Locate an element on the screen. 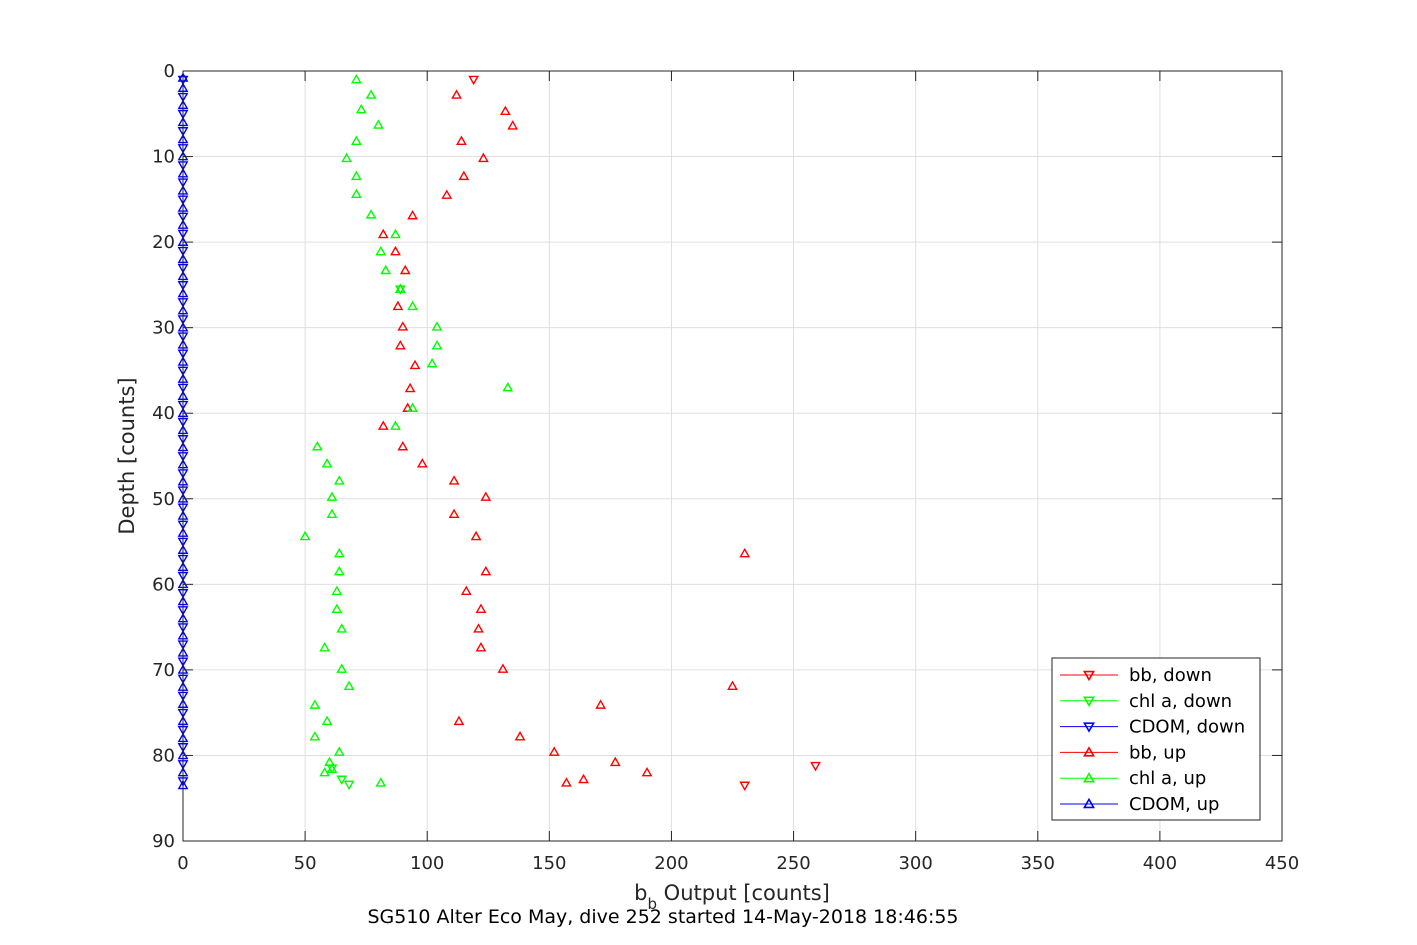 The width and height of the screenshot is (1417, 945). y-tick-label: 40 is located at coordinates (163, 413).